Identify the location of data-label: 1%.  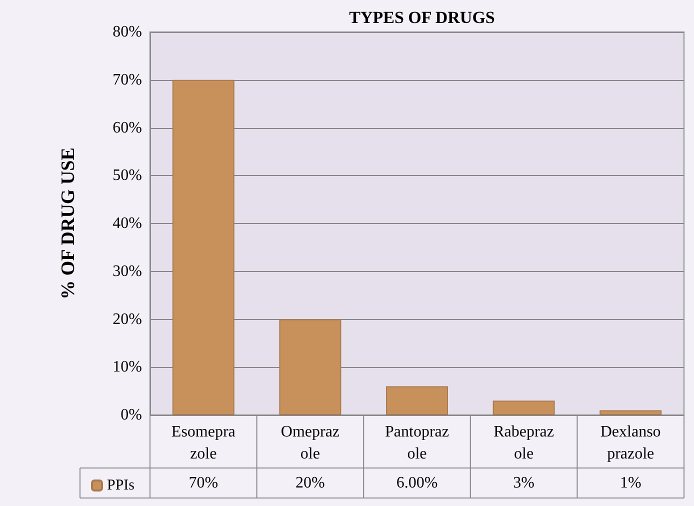
(631, 483).